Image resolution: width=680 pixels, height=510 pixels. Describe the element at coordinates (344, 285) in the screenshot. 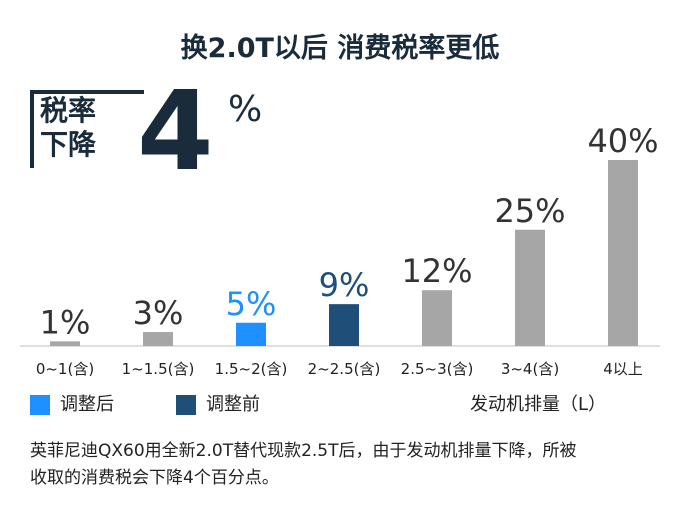

I see `bar-data-label: 9%` at that location.